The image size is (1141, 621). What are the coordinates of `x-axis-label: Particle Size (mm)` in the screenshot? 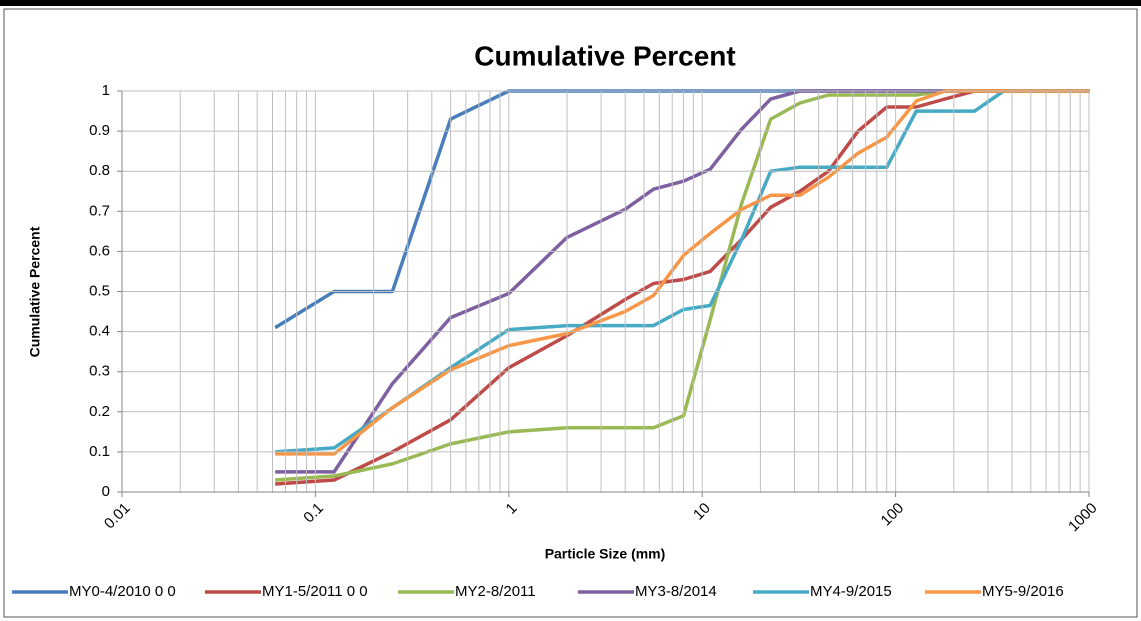 It's located at (605, 554).